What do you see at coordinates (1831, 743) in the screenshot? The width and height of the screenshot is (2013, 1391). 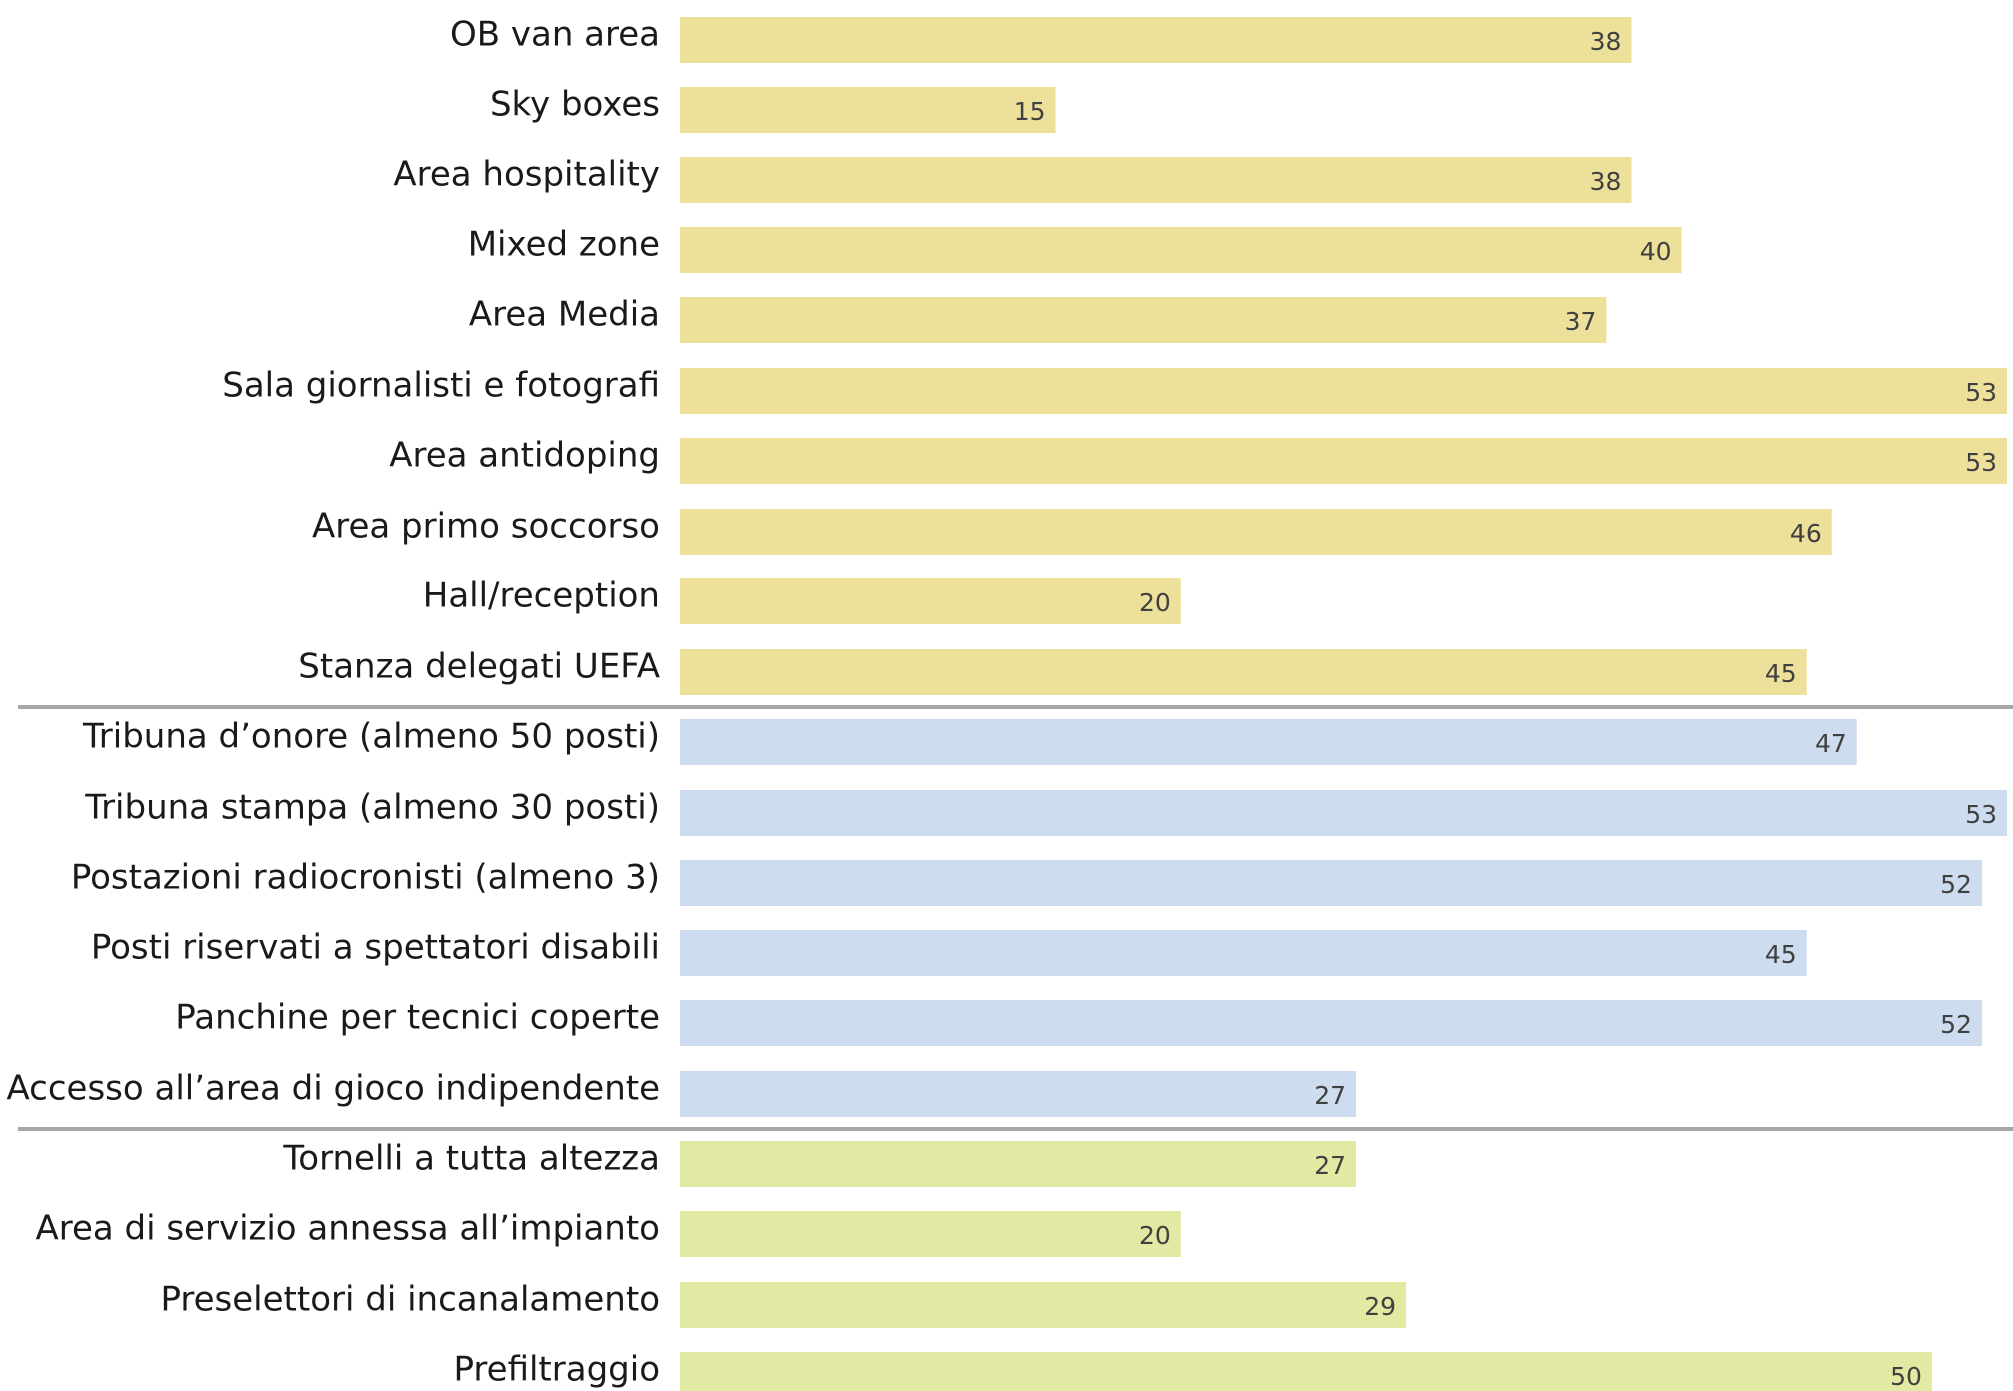 I see `data-label: 47` at bounding box center [1831, 743].